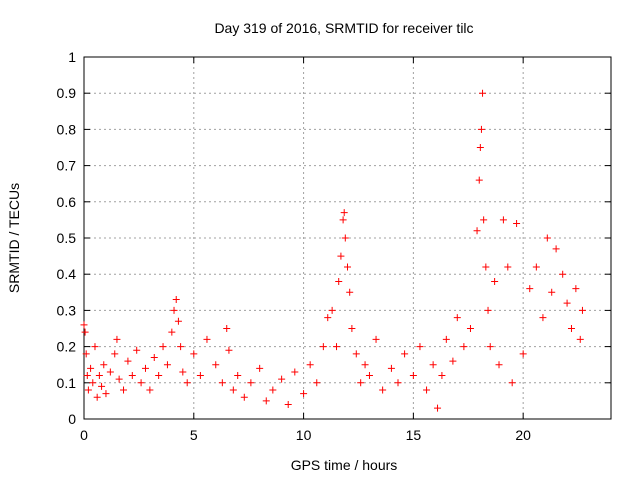 This screenshot has height=480, width=640. Describe the element at coordinates (67, 129) in the screenshot. I see `y-tick-label: 0.8` at that location.